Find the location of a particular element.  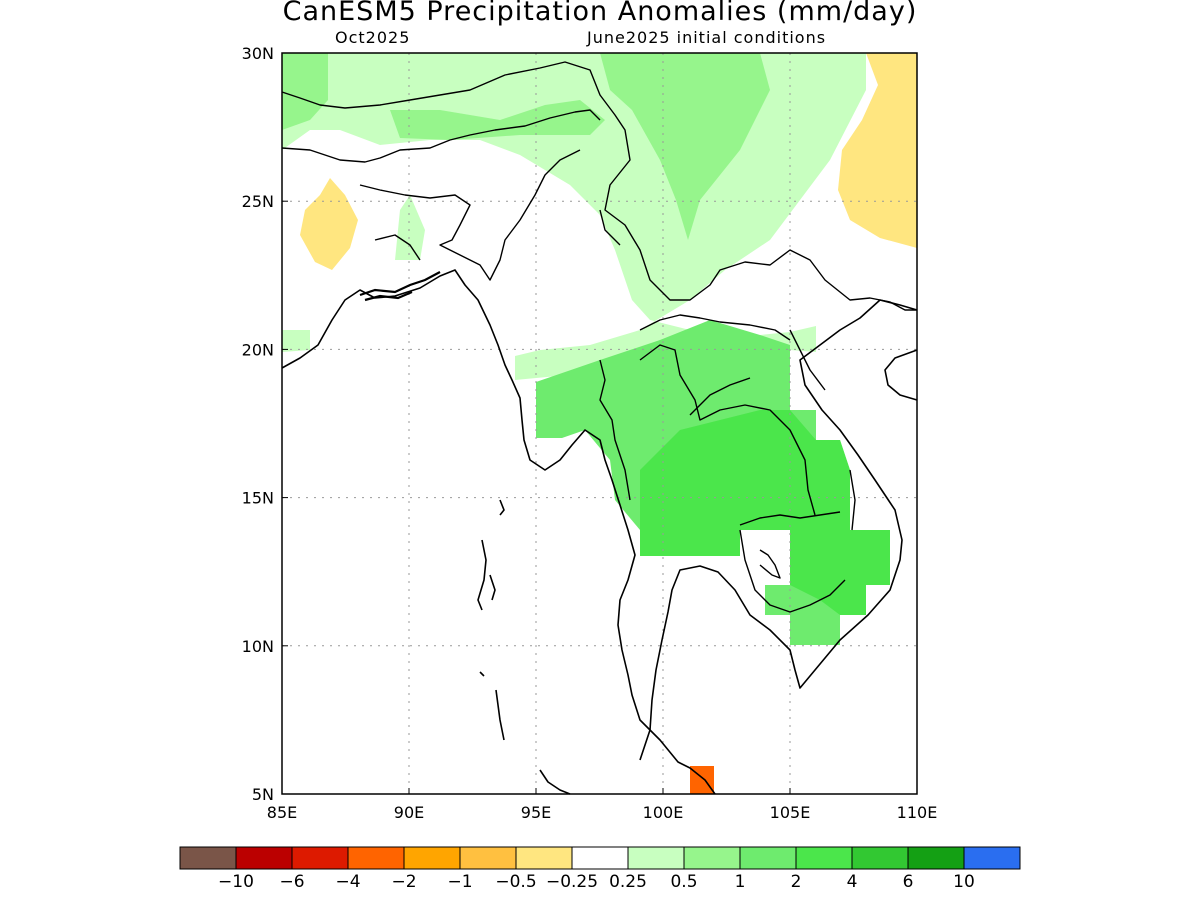

colorbar-label: −0.5 is located at coordinates (516, 882).